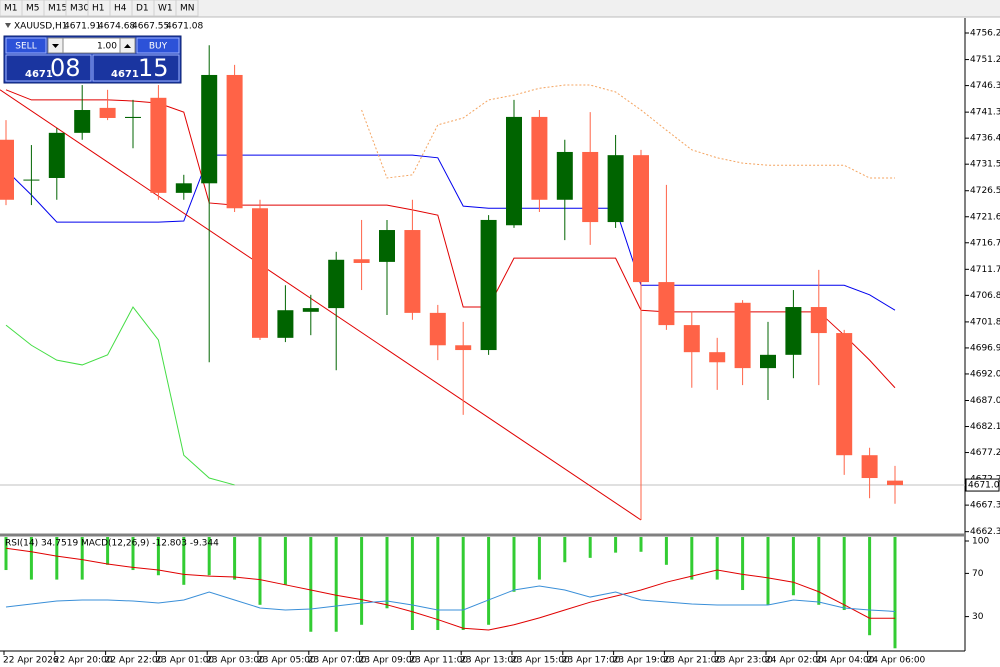  I want to click on timeframe-label: H1, so click(98, 9).